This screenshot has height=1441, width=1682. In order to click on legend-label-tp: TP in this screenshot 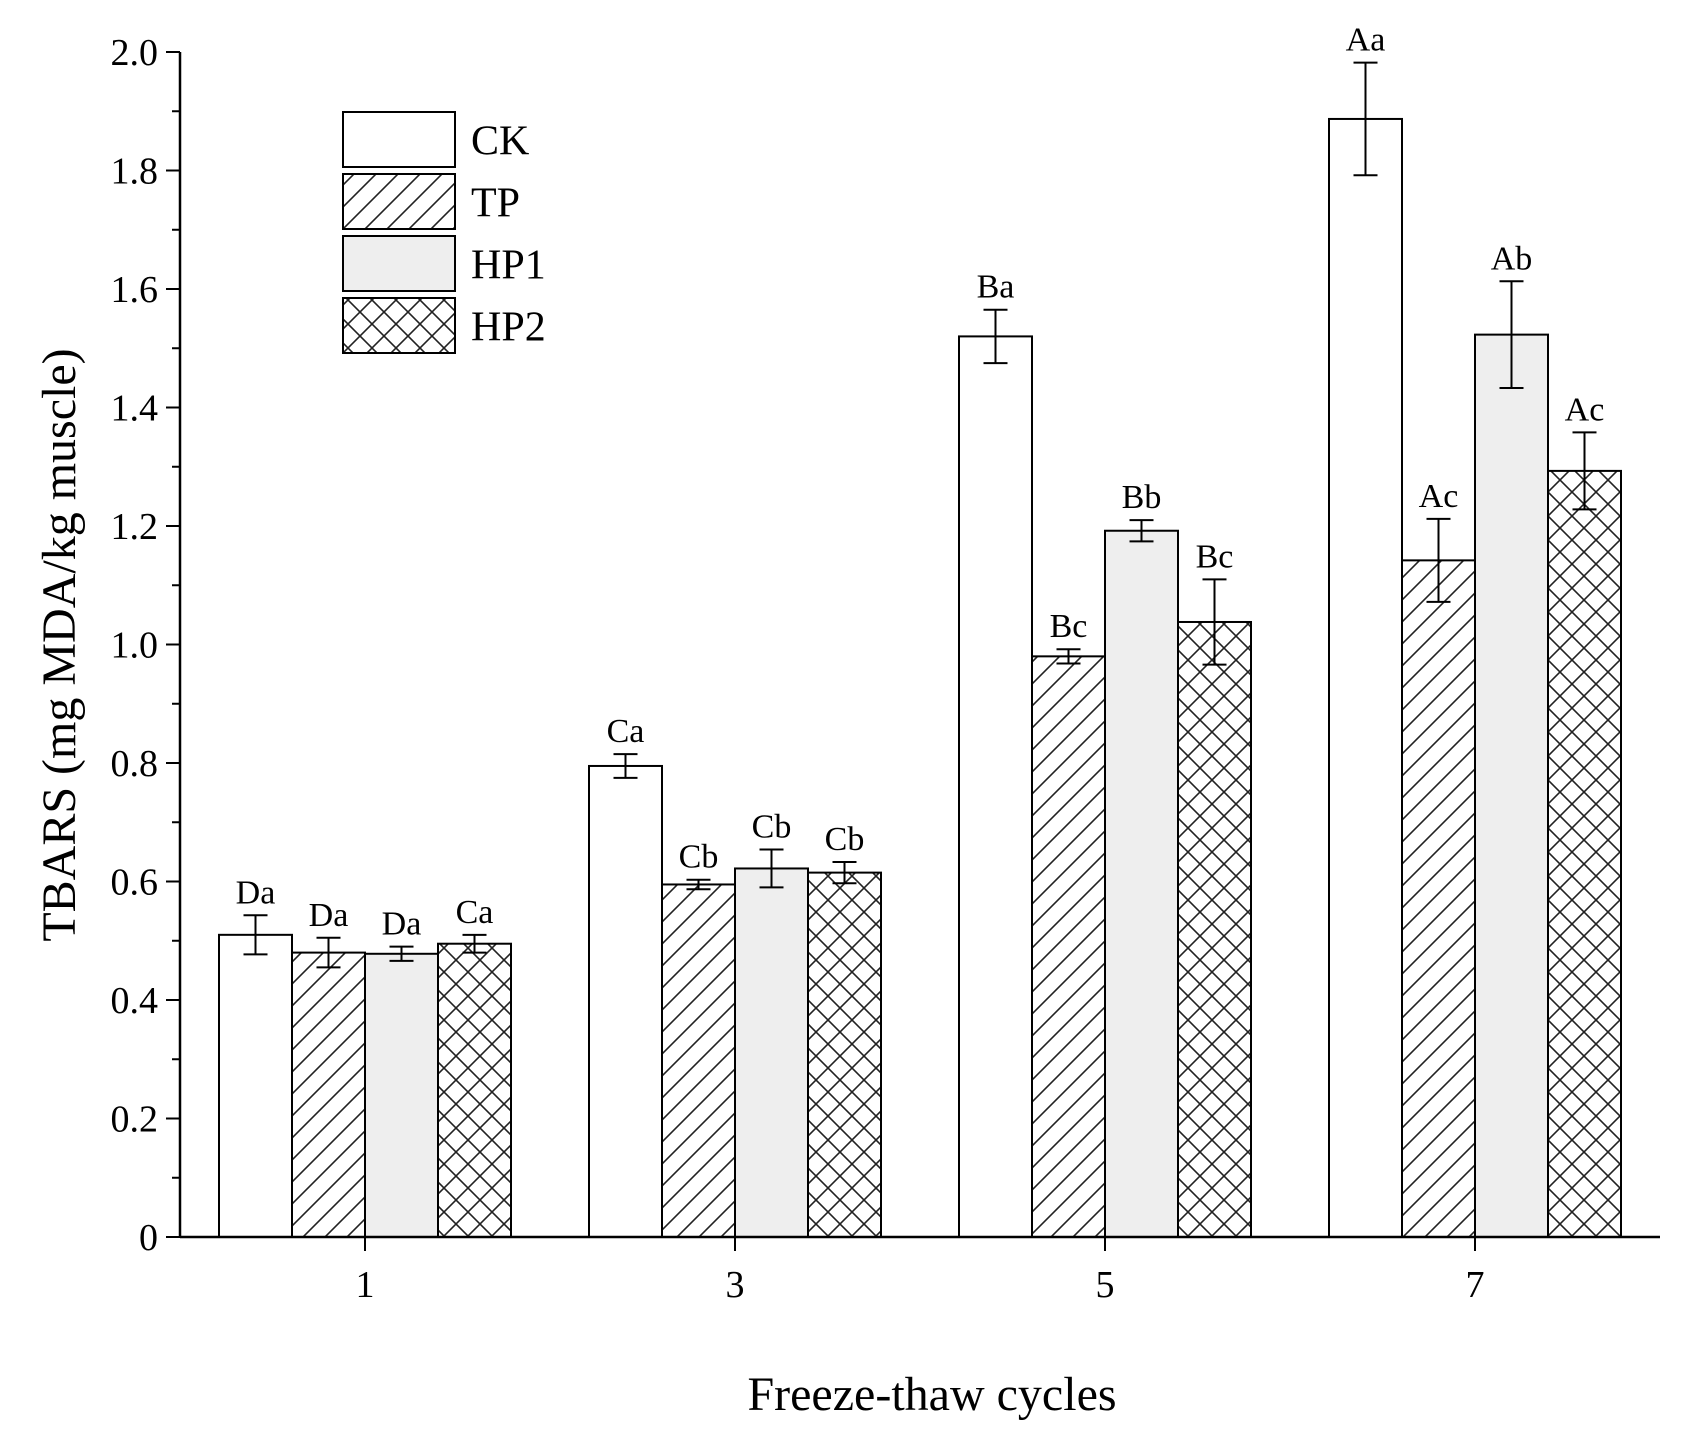, I will do `click(495, 204)`.